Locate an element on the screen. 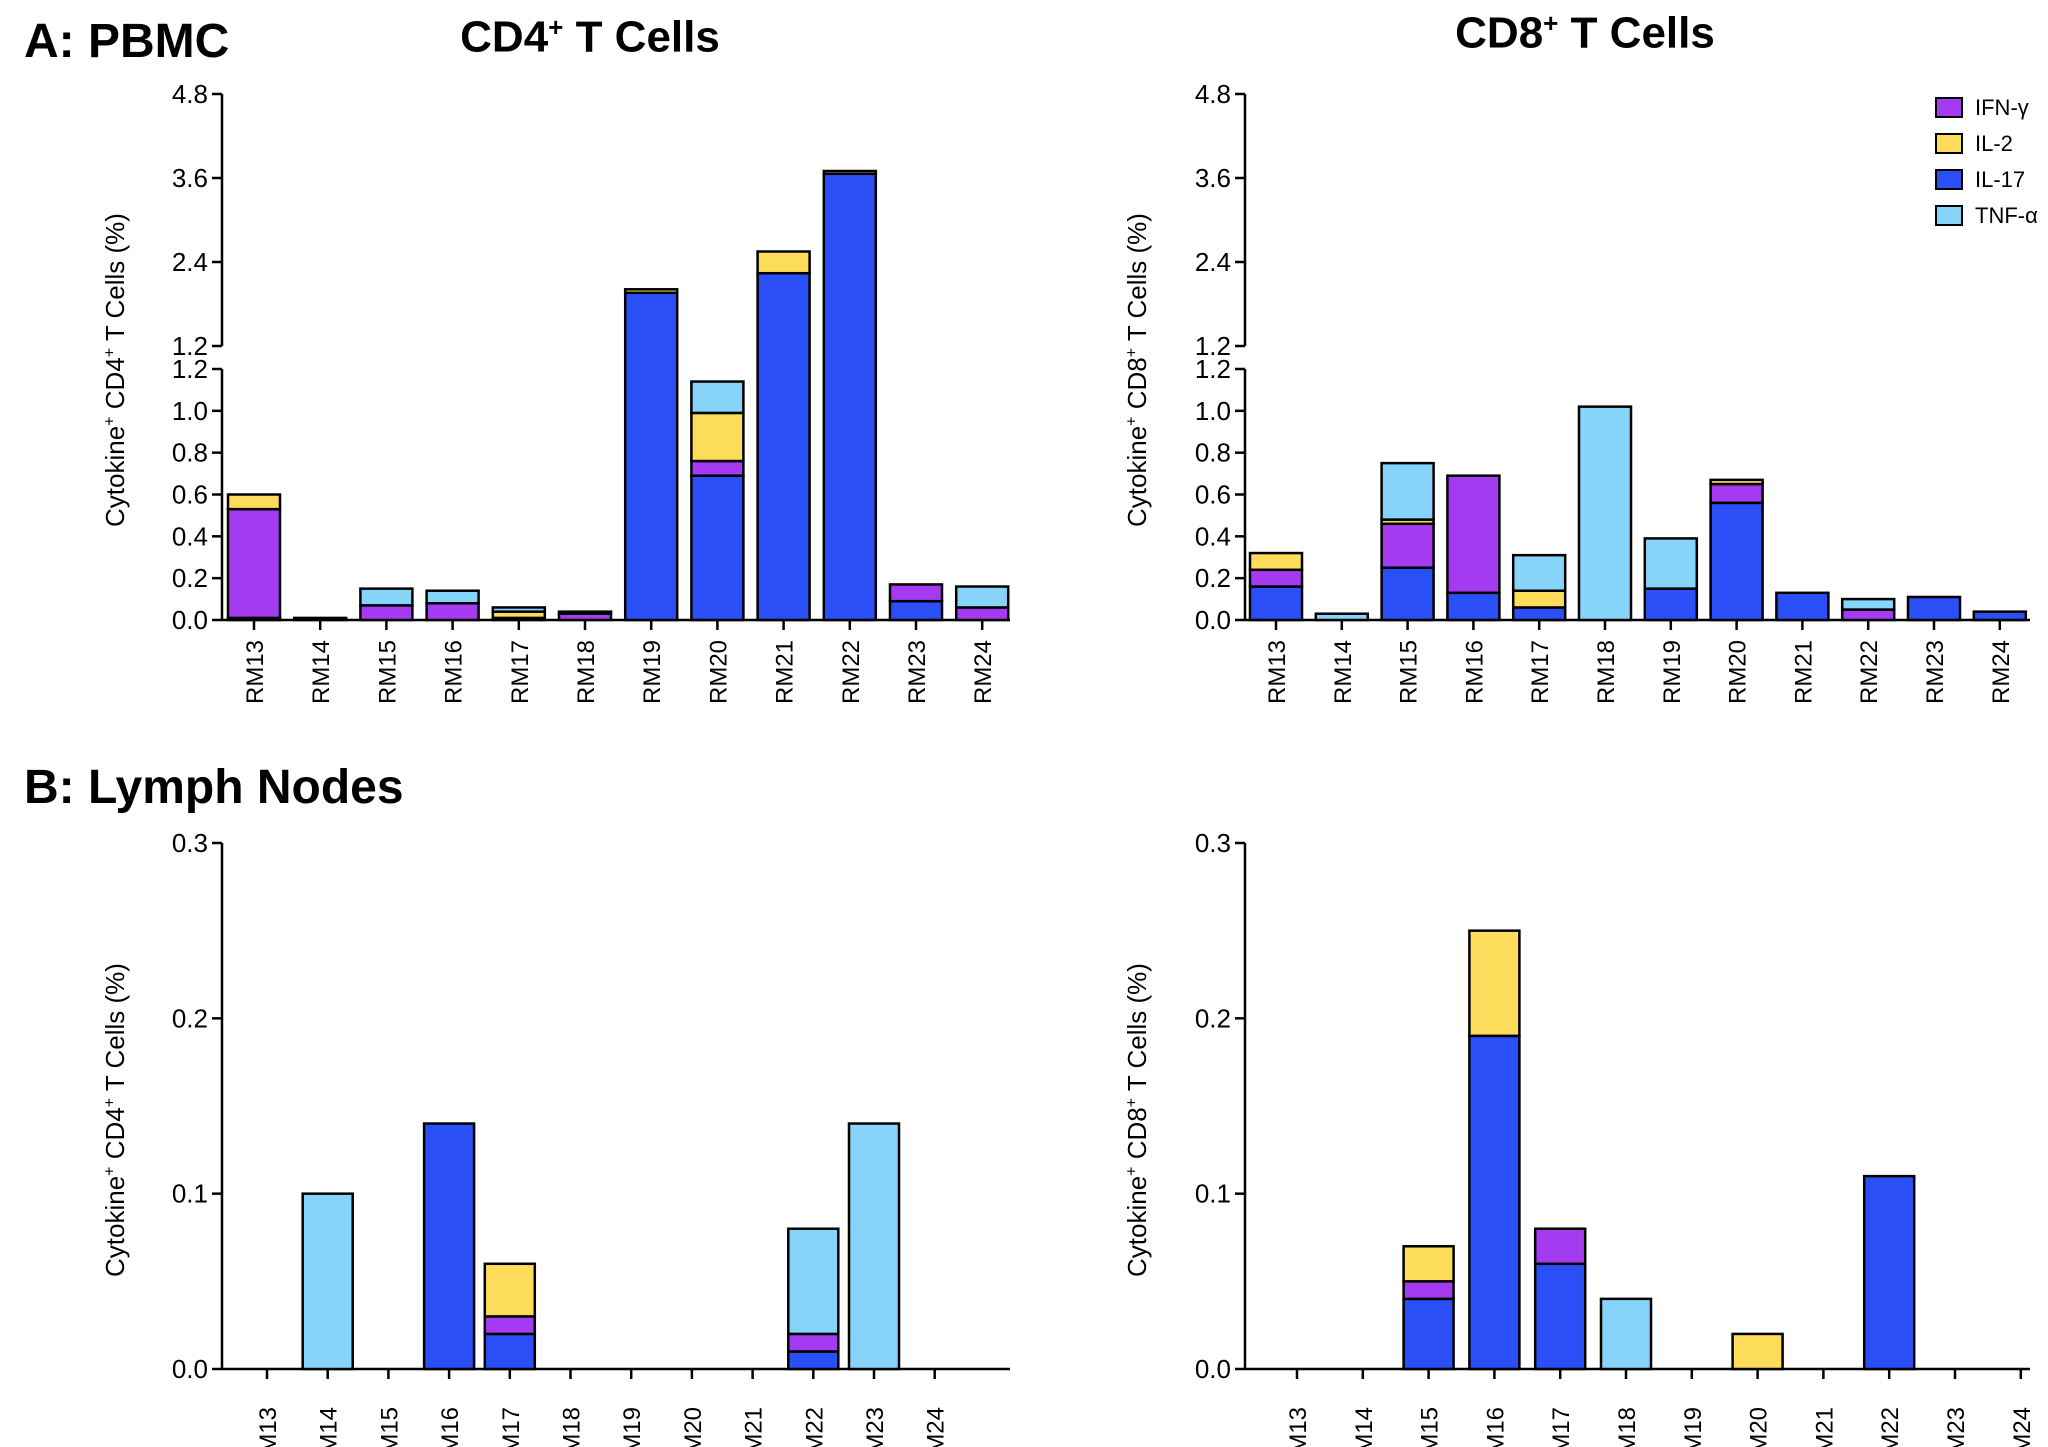  bar-rm23-ifn is located at coordinates (916, 593).